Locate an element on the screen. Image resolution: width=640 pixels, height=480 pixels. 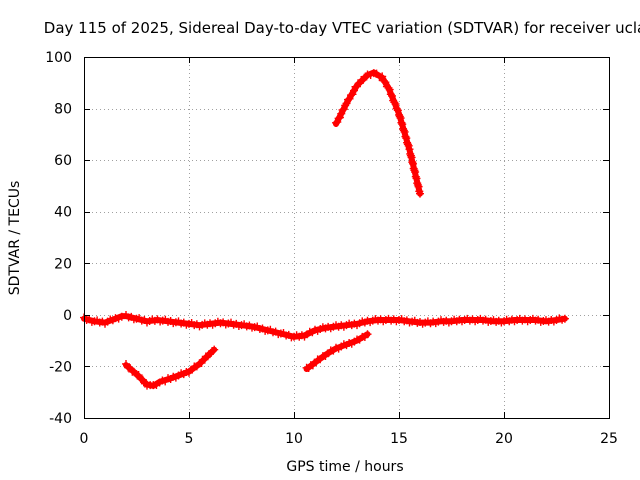
x-tick-label: 25 is located at coordinates (609, 439).